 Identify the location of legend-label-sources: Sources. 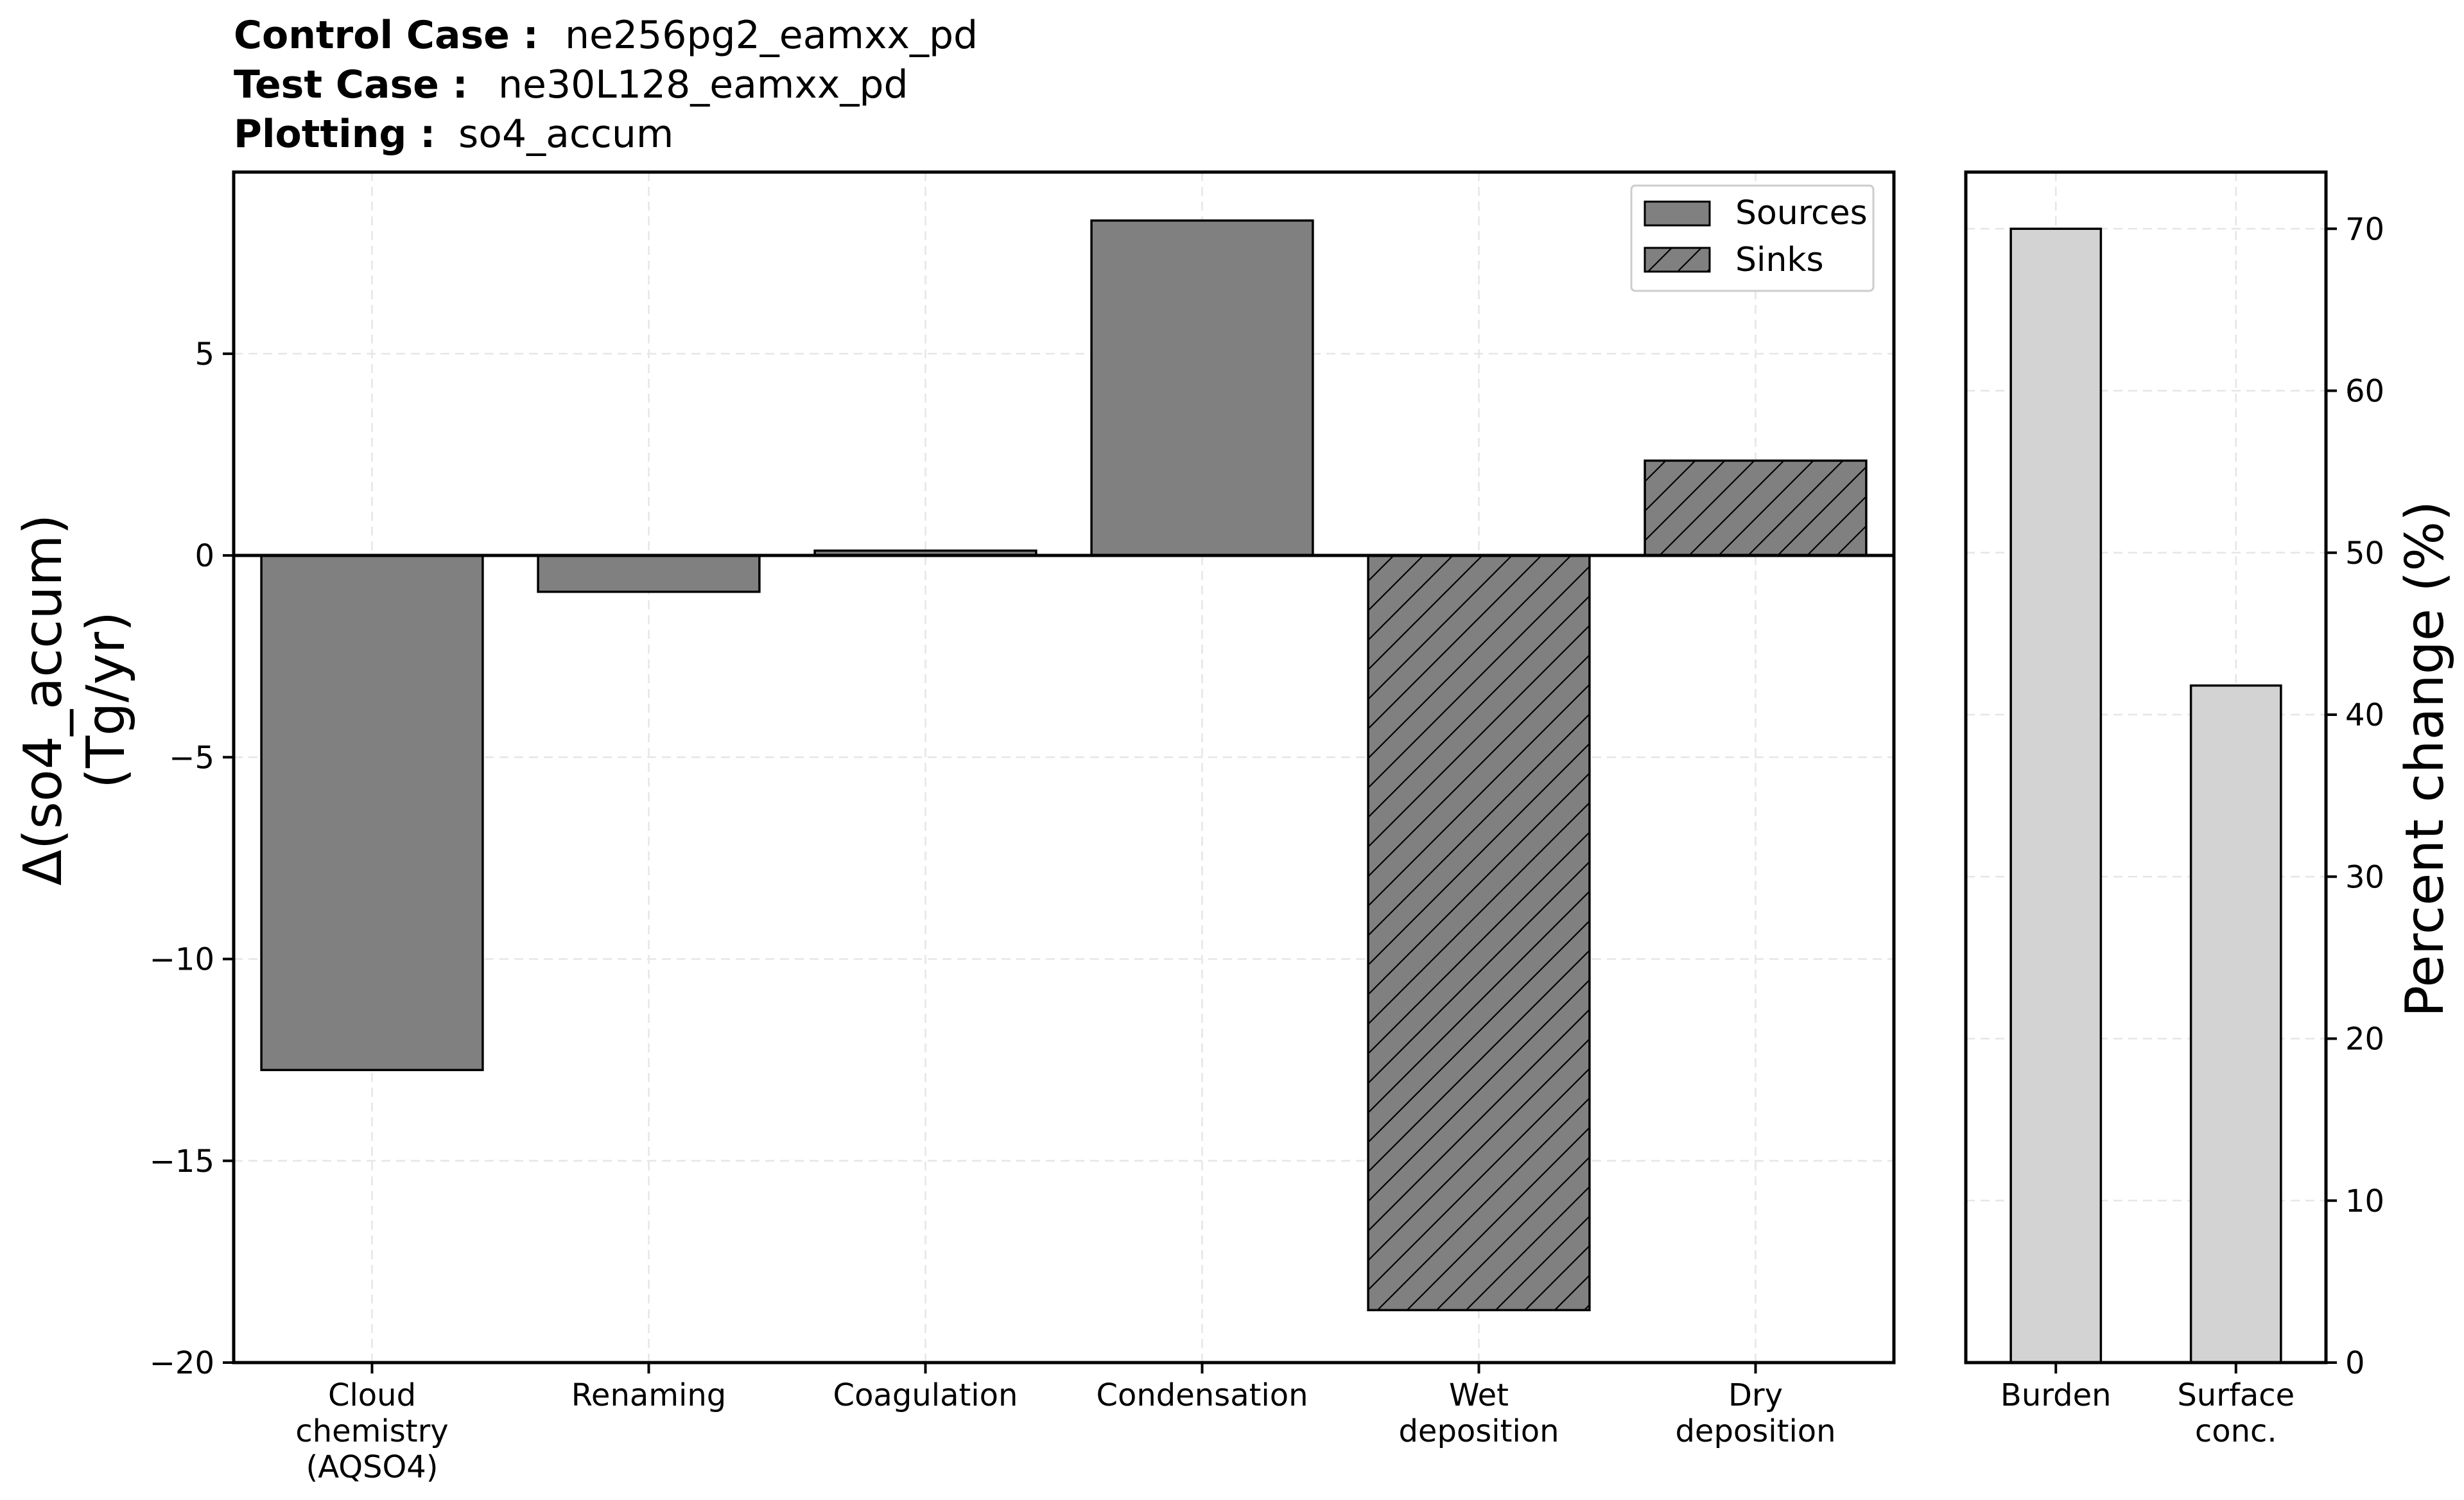
(1801, 213).